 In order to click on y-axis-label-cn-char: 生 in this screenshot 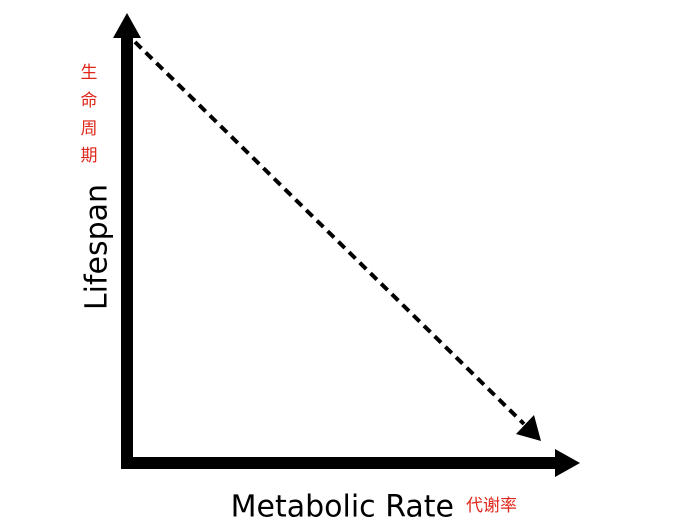, I will do `click(89, 73)`.